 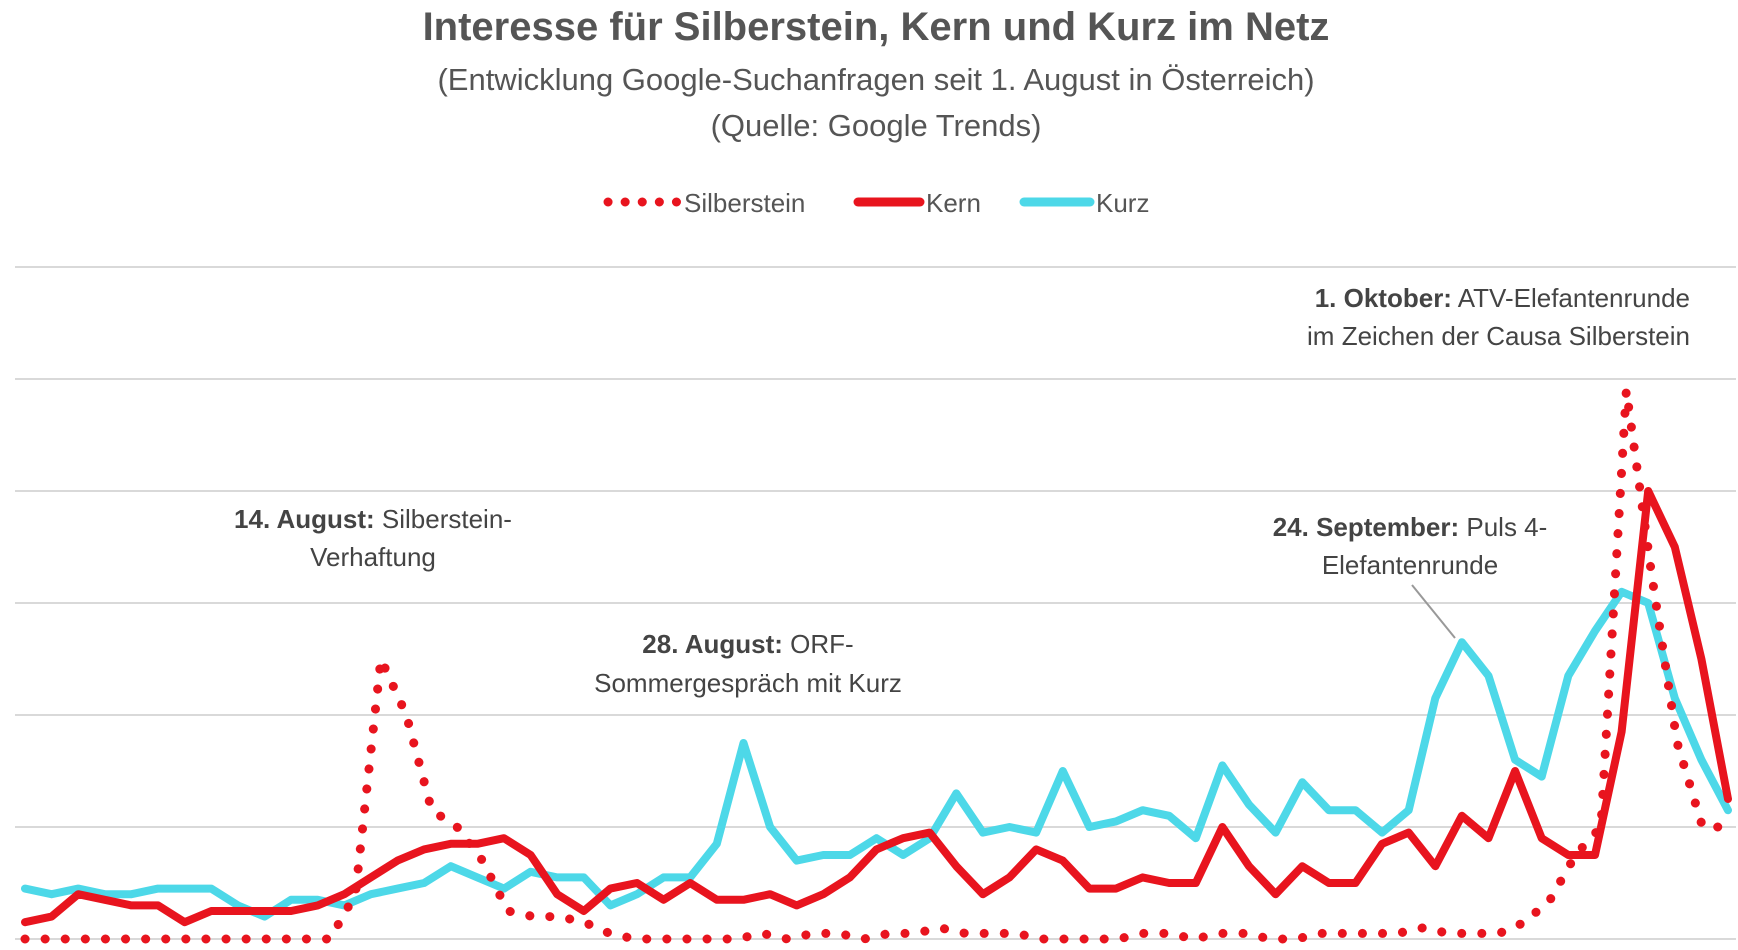 What do you see at coordinates (744, 203) in the screenshot?
I see `legend-label-silberstein: Silberstein` at bounding box center [744, 203].